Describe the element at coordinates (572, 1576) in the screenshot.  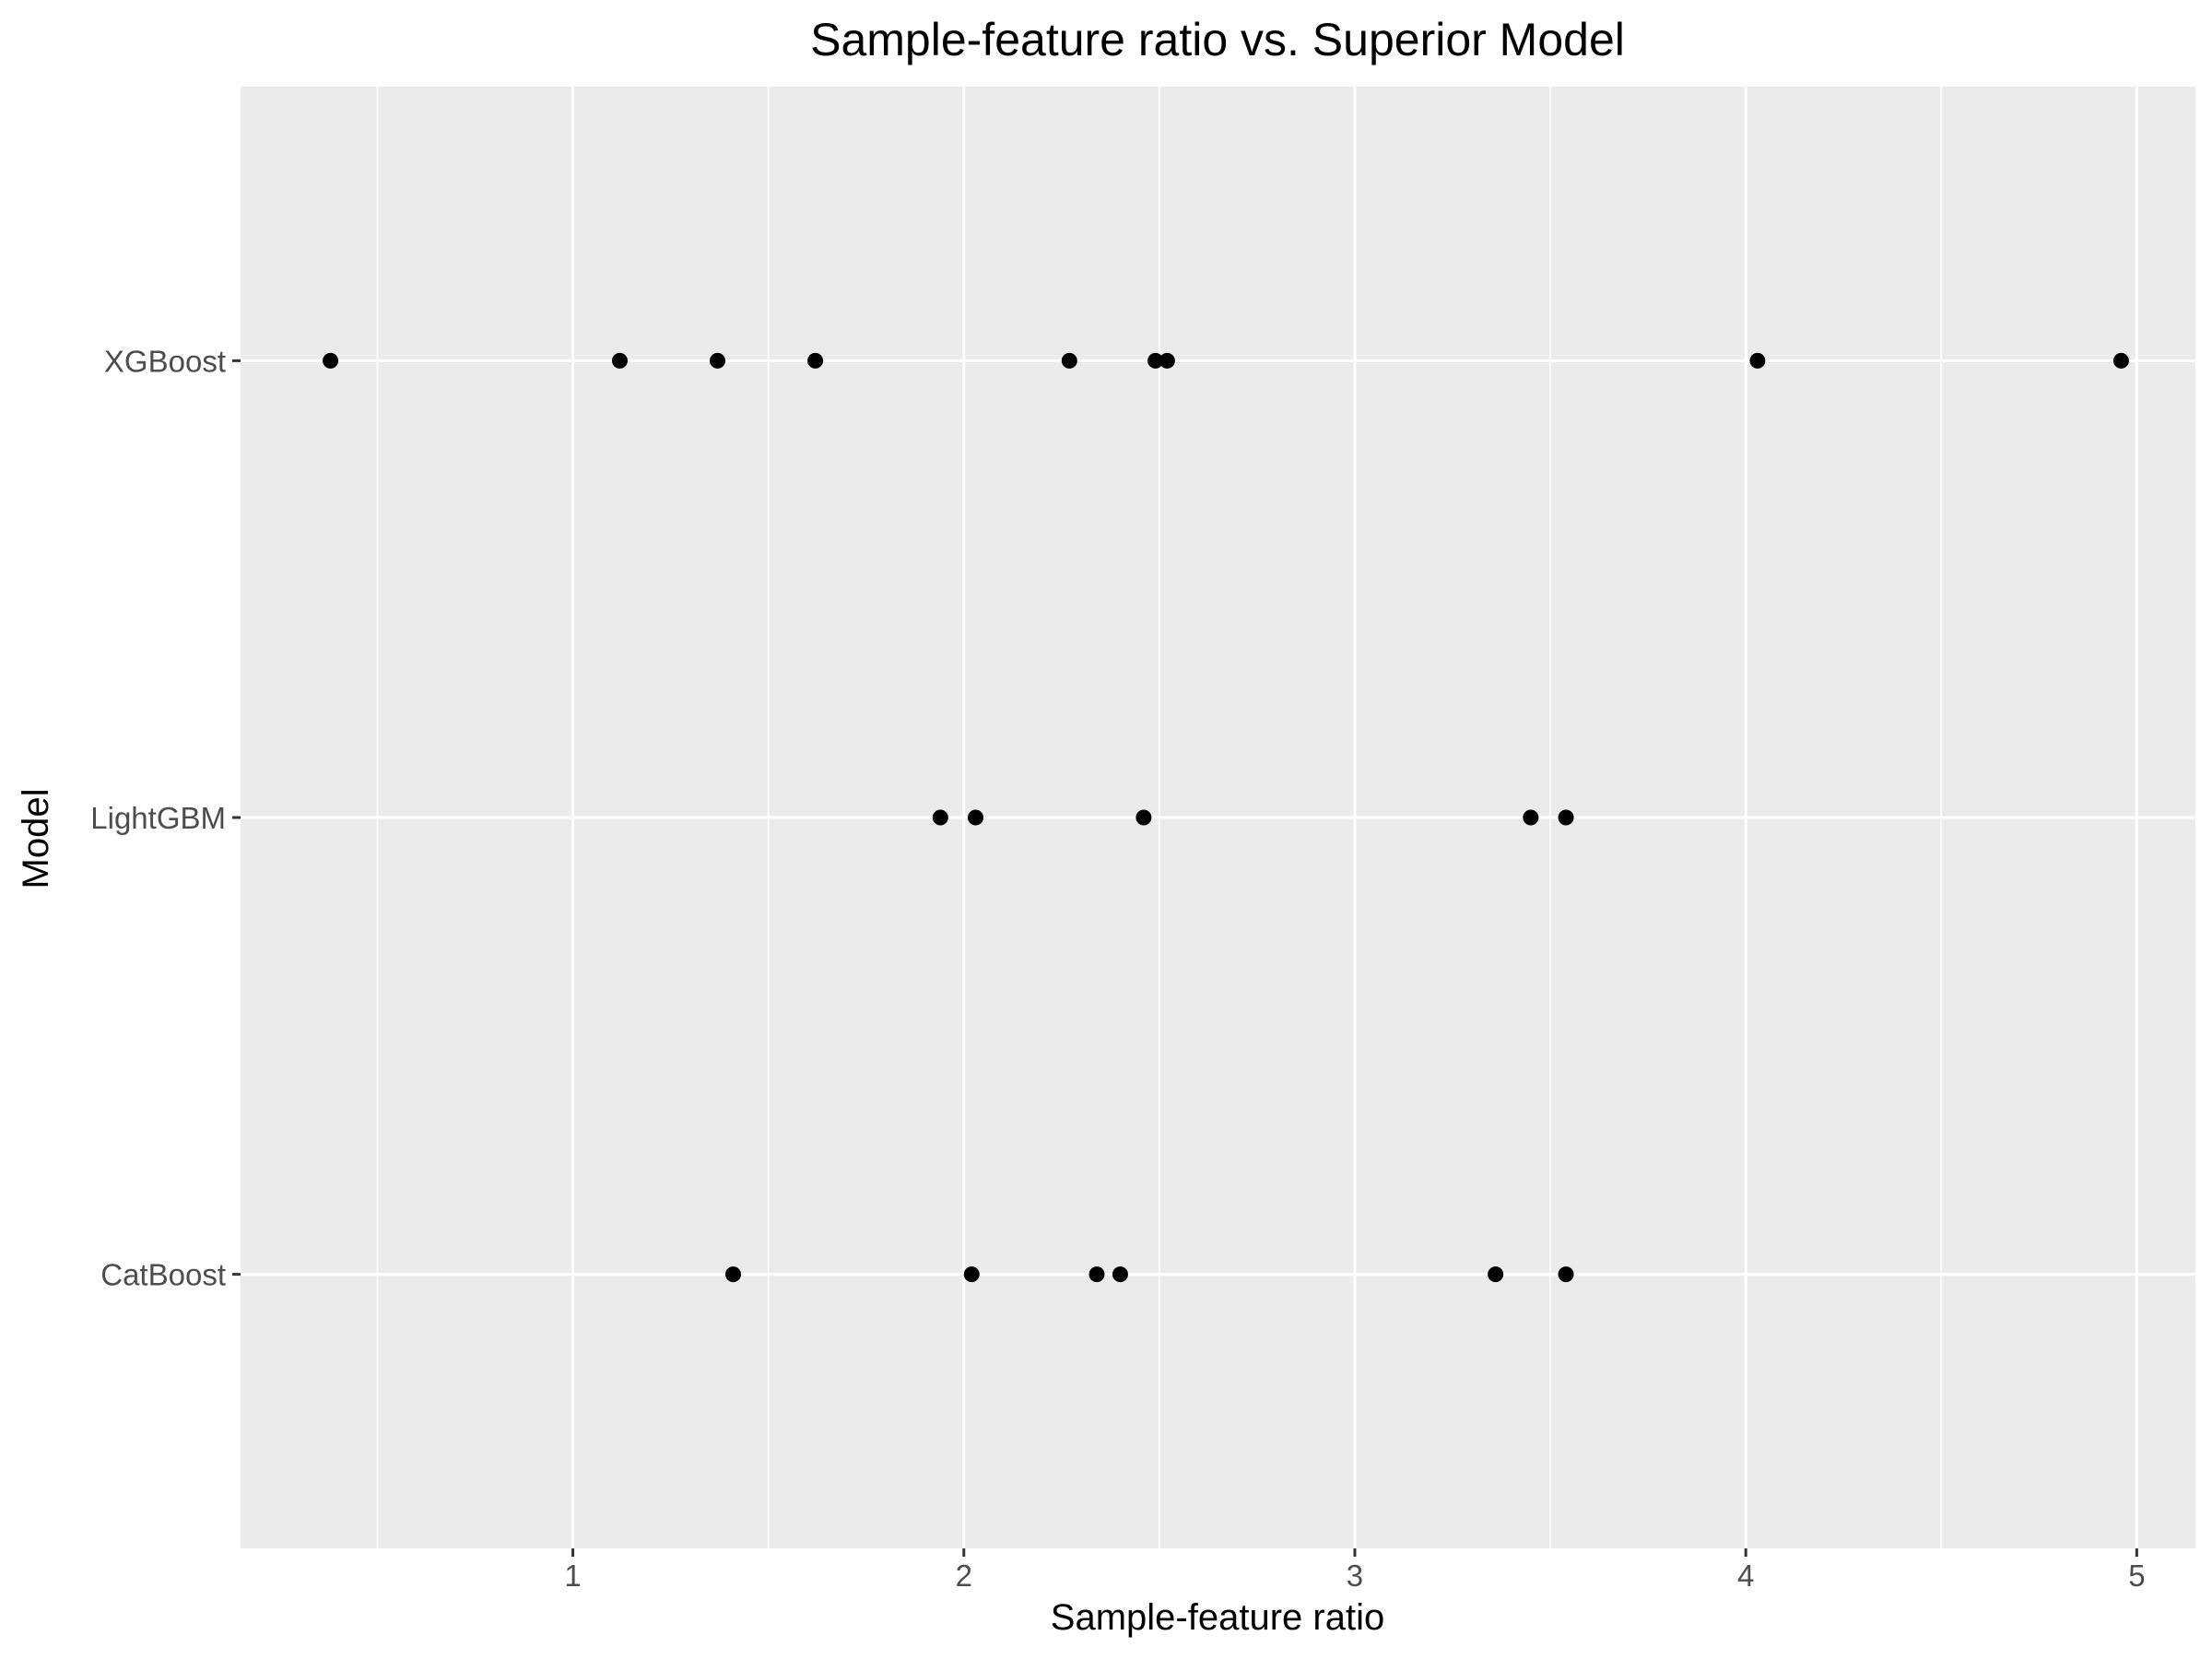
I see `x-tick-label: 1` at that location.